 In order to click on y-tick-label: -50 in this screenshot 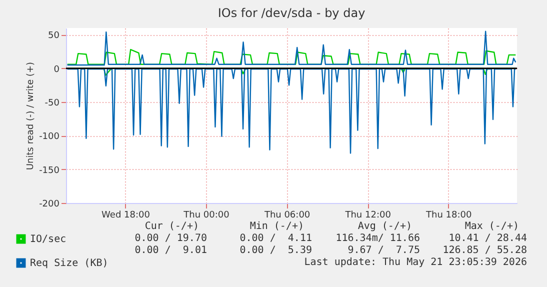, I will do `click(52, 103)`.